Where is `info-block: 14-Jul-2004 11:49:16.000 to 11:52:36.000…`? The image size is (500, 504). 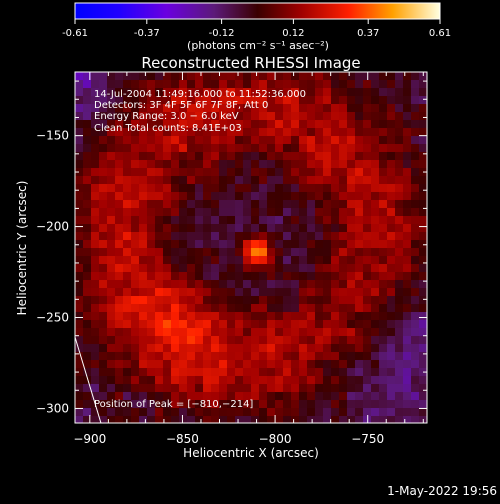
info-block: 14-Jul-2004 11:49:16.000 to 11:52:36.000… is located at coordinates (200, 111).